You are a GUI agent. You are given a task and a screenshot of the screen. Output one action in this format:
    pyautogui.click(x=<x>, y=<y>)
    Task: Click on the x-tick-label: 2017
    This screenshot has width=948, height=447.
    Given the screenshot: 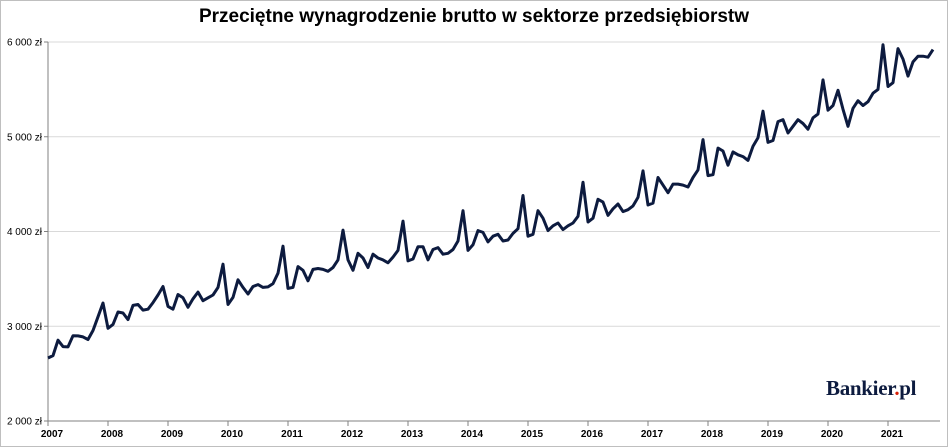 What is the action you would take?
    pyautogui.click(x=652, y=434)
    